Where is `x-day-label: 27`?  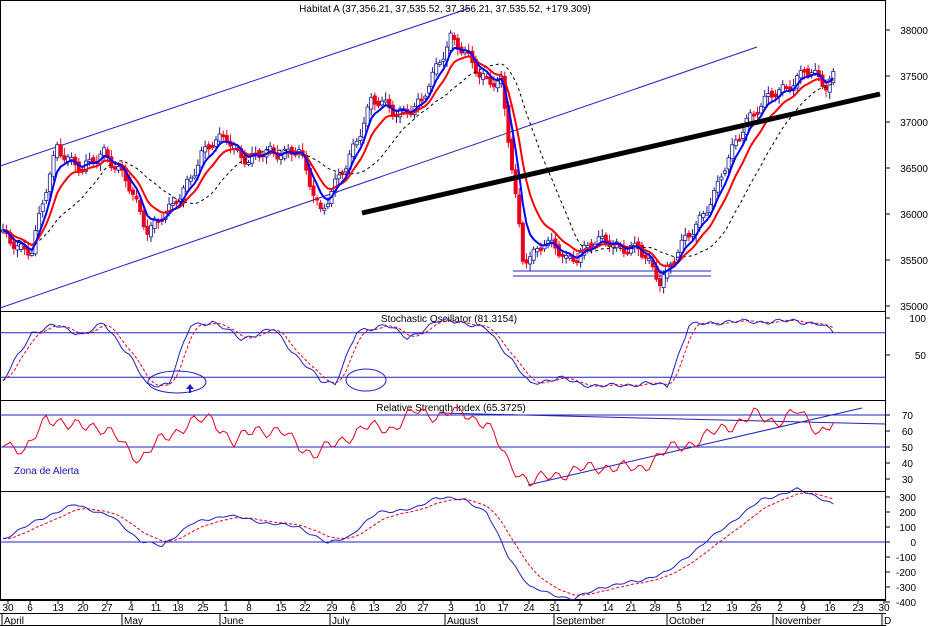 x-day-label: 27 is located at coordinates (107, 608).